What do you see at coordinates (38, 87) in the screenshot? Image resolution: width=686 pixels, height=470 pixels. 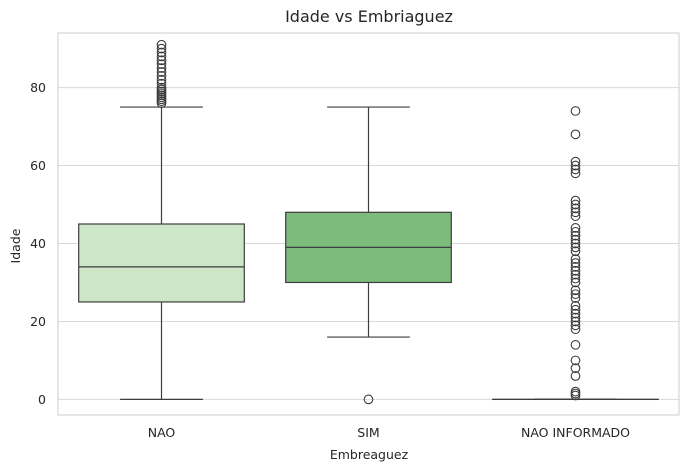 I see `y-tick-label: 80` at bounding box center [38, 87].